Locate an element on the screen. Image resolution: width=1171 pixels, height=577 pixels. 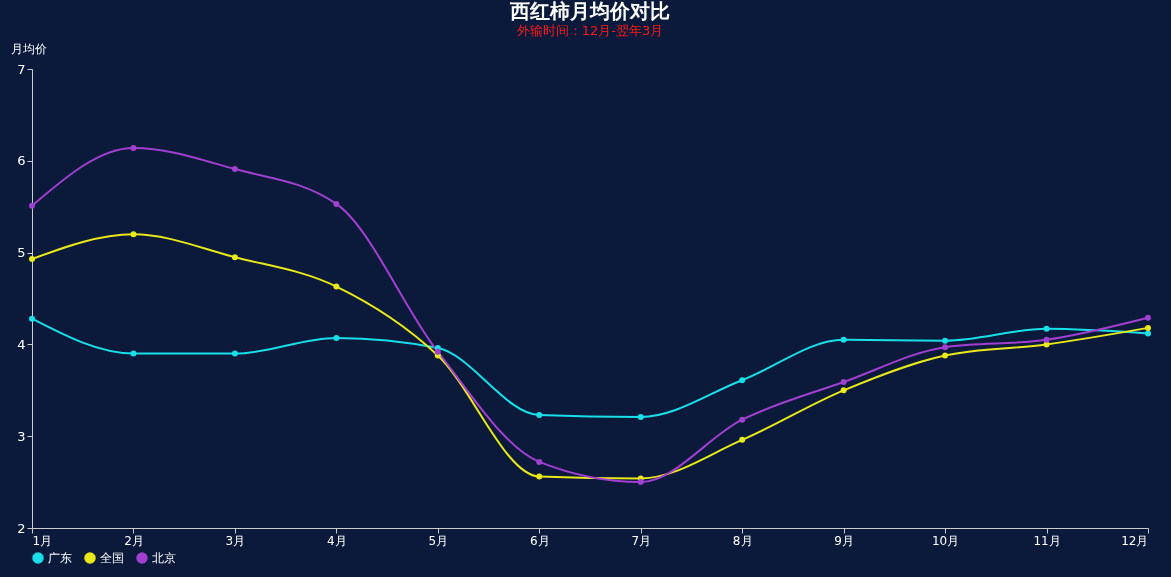
x-tick-label: 3月 is located at coordinates (235, 540).